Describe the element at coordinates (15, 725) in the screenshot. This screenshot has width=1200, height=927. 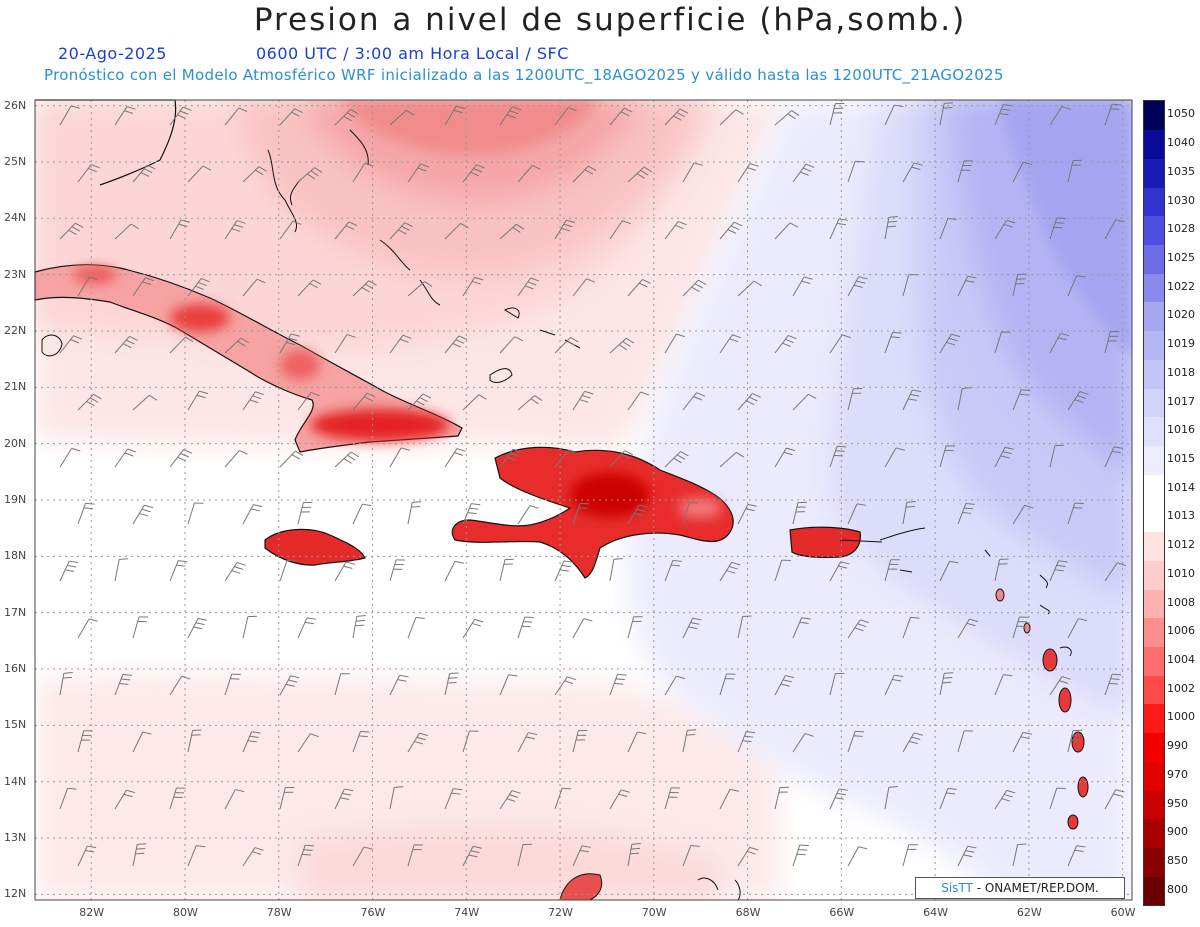
I see `latitude-label: 15N` at that location.